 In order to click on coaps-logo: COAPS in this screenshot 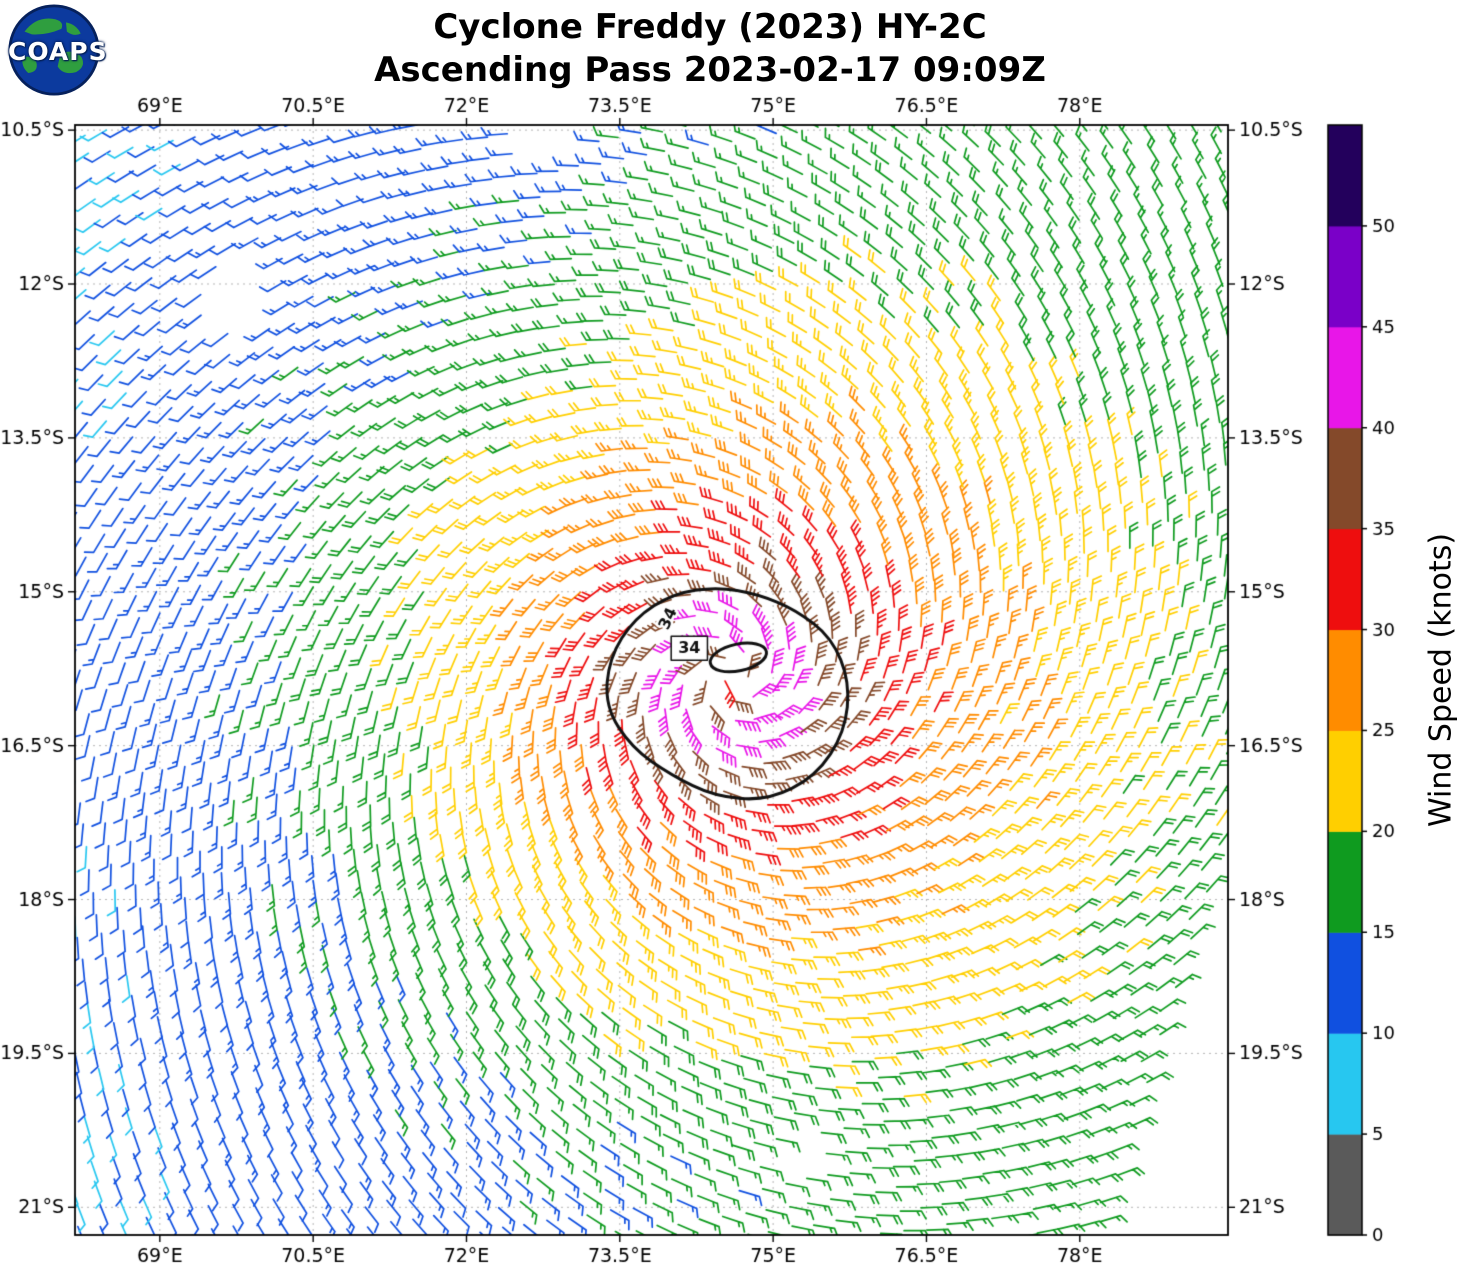, I will do `click(58, 50)`.